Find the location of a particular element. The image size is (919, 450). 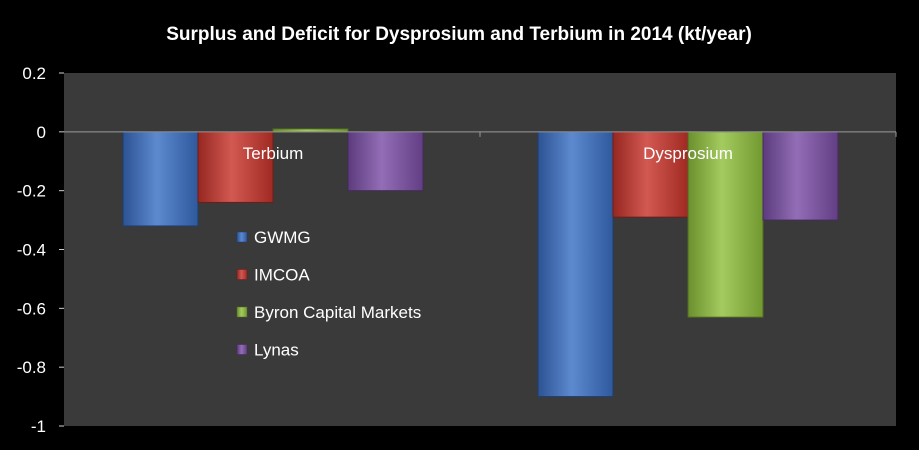

bar-dysprosium-gwmg is located at coordinates (575, 264).